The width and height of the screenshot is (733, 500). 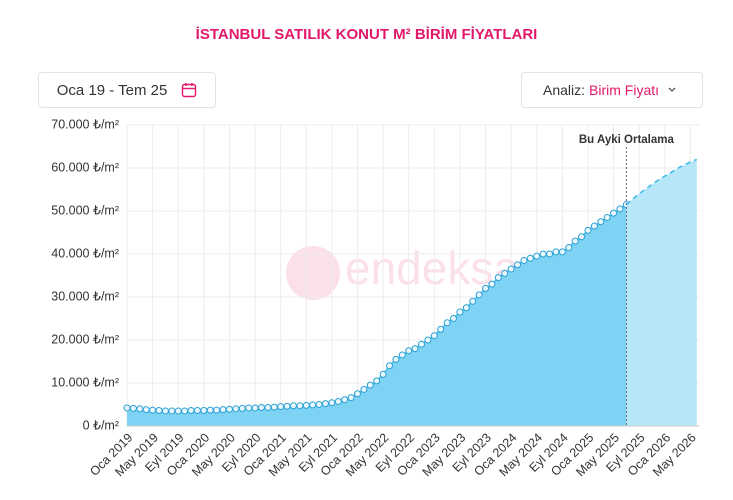 What do you see at coordinates (112, 90) in the screenshot?
I see `date-range: Oca 19 - Tem 25` at bounding box center [112, 90].